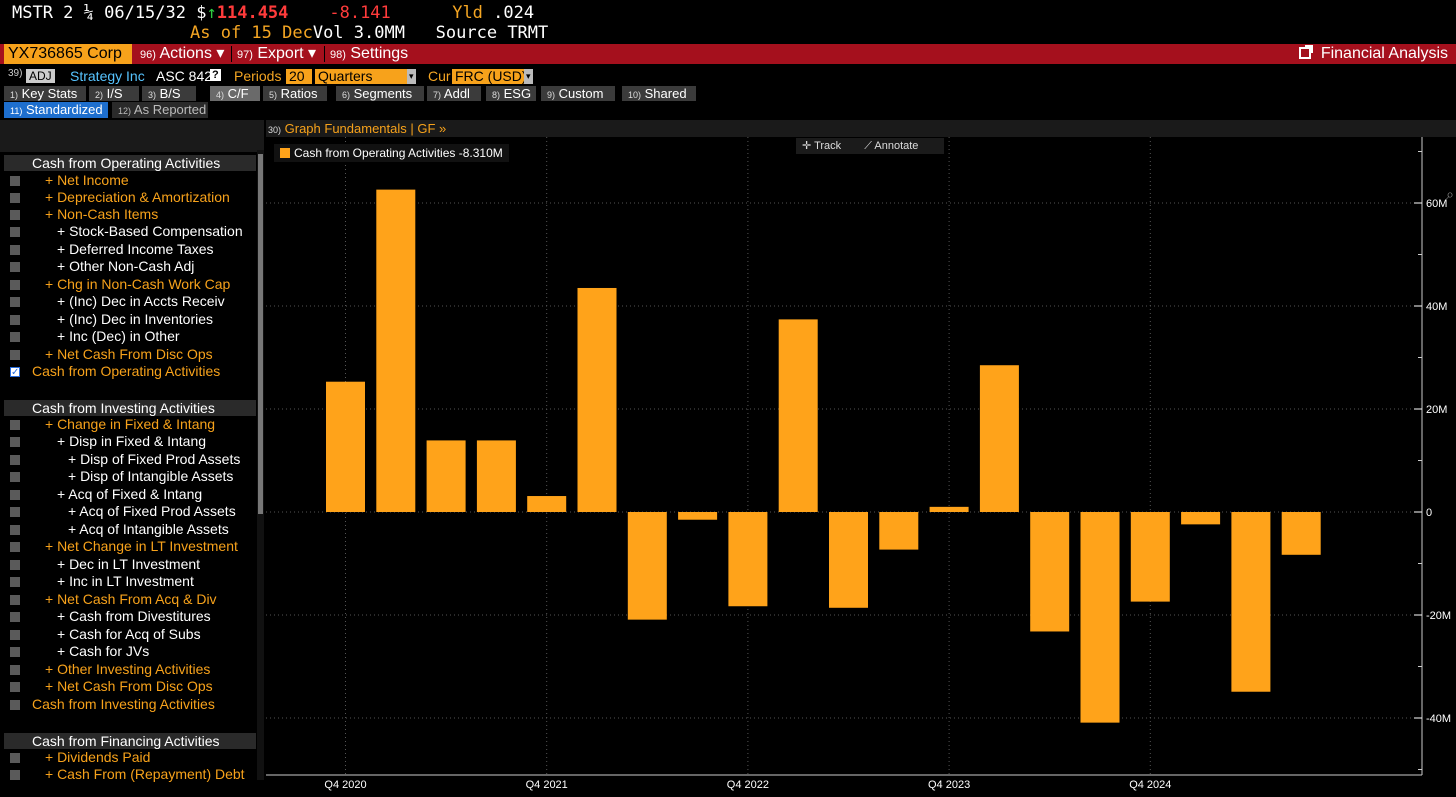  I want to click on list-item: + Chg in Non-Cash Work Cap, so click(129, 284).